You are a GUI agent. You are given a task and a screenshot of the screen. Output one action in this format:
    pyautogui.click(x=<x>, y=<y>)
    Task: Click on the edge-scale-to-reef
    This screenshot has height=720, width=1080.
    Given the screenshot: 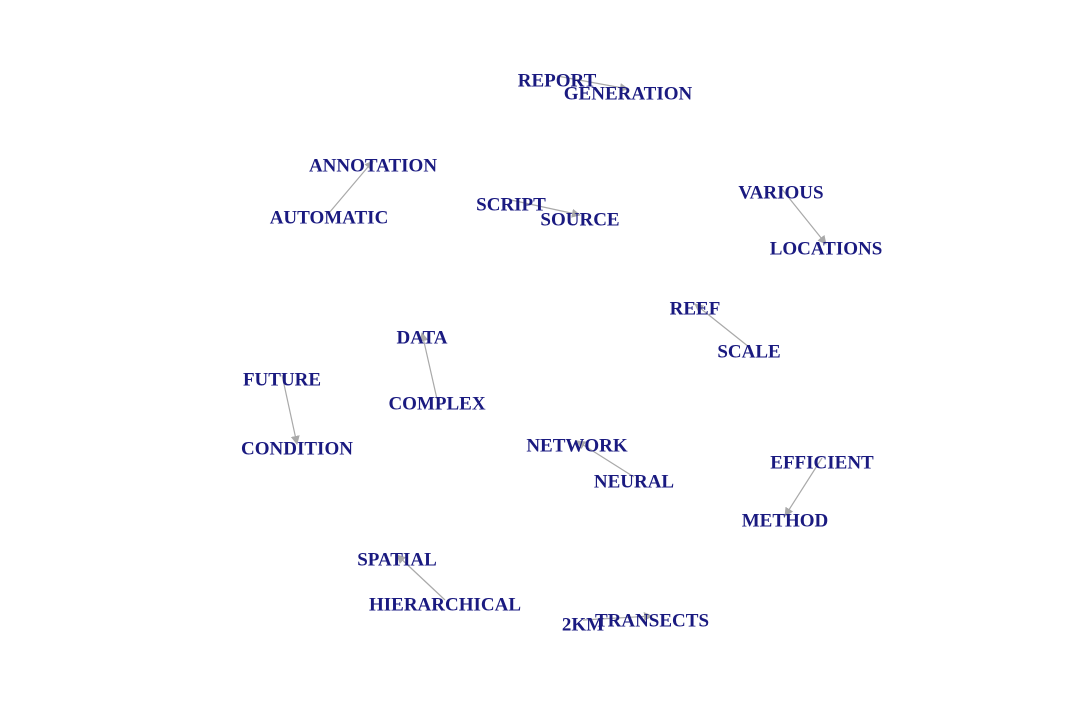 What is the action you would take?
    pyautogui.click(x=722, y=325)
    